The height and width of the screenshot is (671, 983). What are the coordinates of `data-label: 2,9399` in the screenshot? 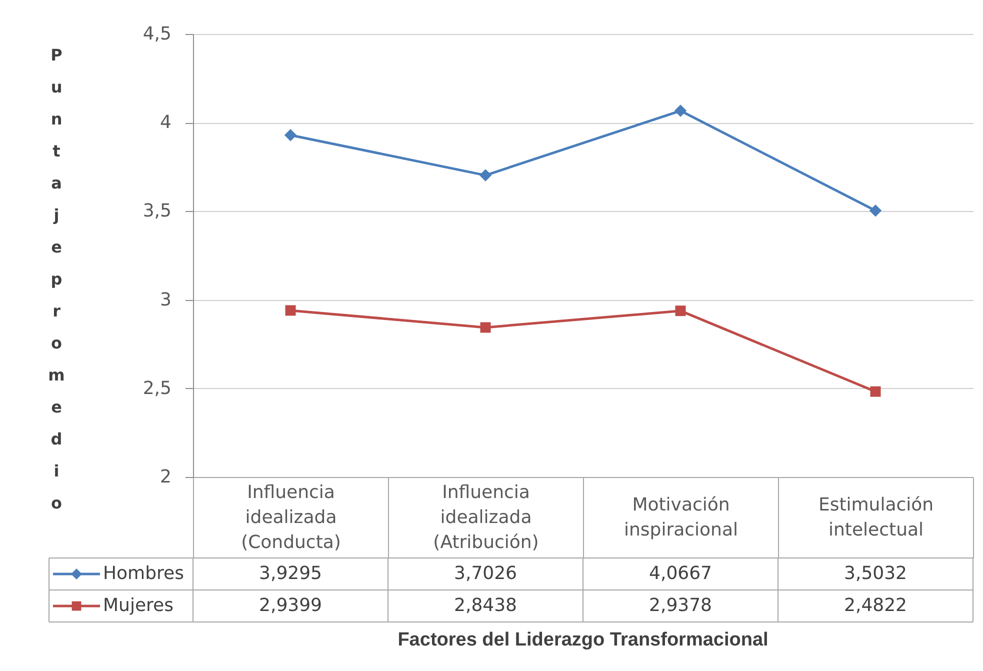 It's located at (290, 605).